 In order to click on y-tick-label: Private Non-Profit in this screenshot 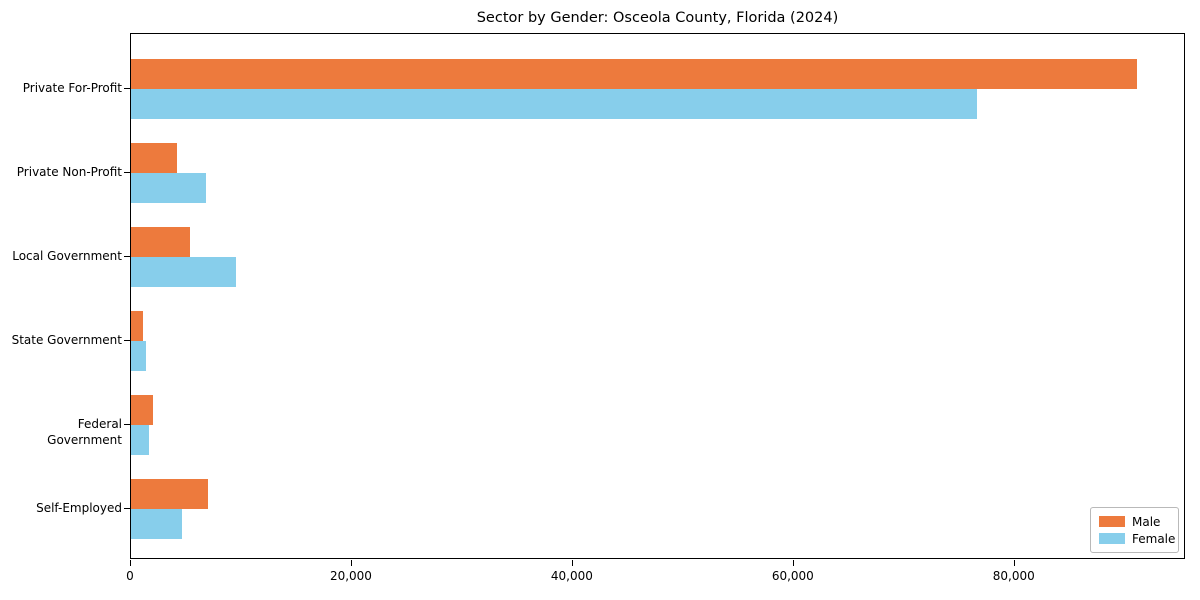, I will do `click(69, 172)`.